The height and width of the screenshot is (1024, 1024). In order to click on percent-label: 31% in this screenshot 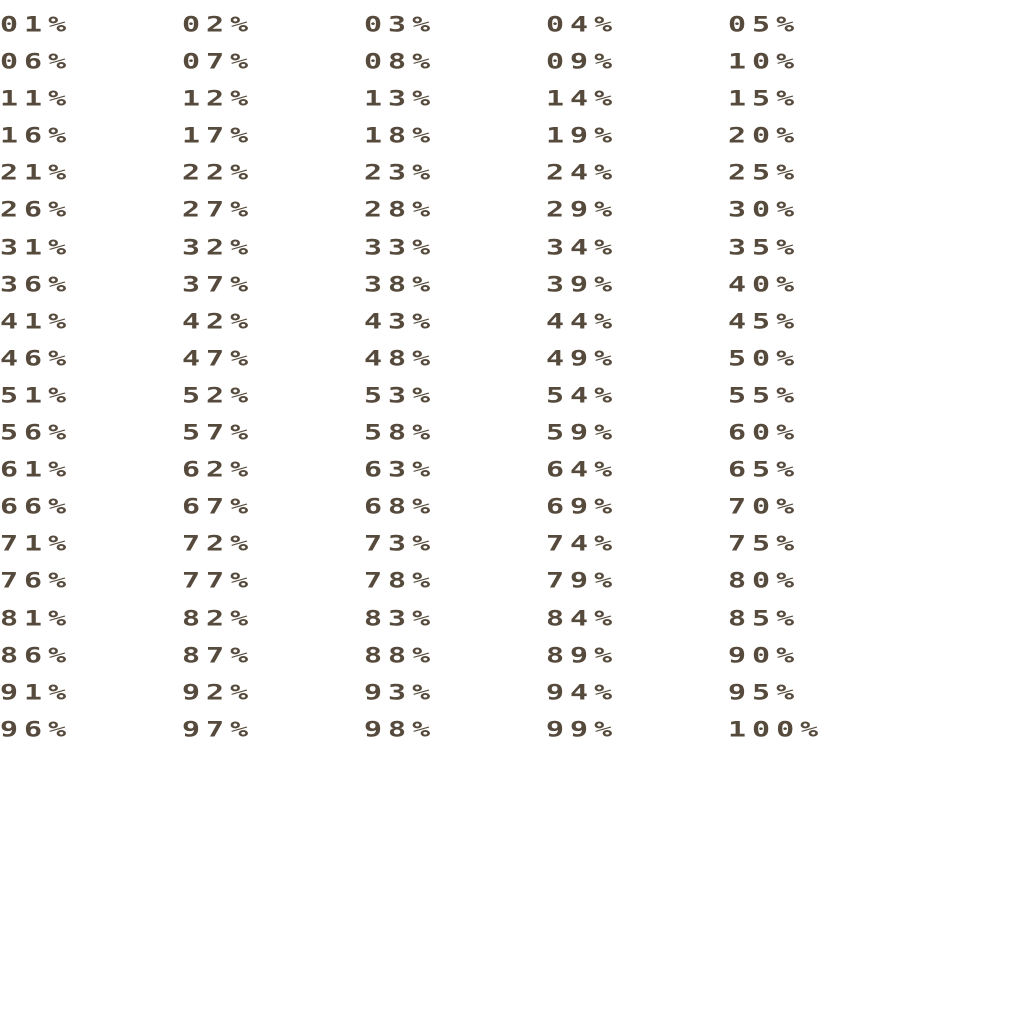, I will do `click(36, 247)`.